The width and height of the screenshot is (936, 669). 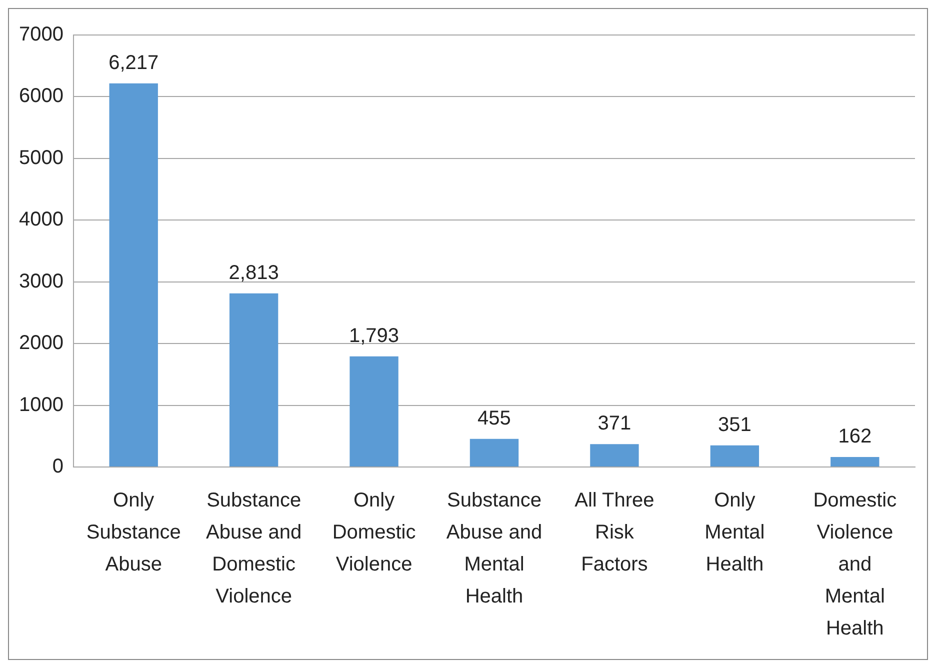 What do you see at coordinates (58, 467) in the screenshot?
I see `y-tick-label: 0` at bounding box center [58, 467].